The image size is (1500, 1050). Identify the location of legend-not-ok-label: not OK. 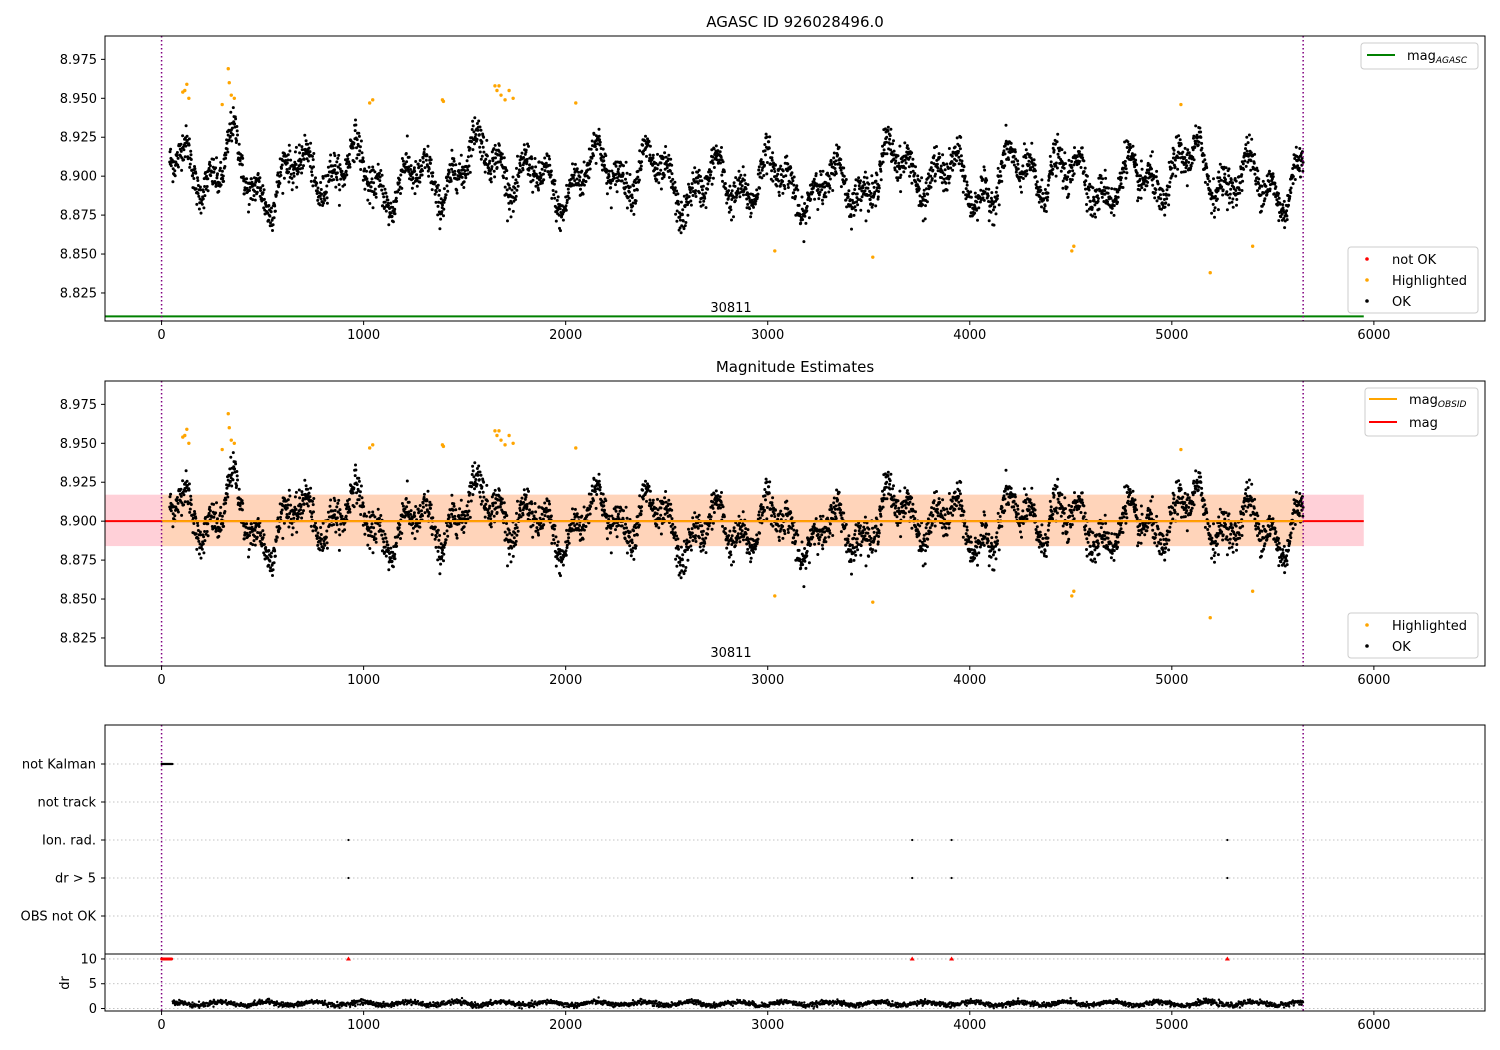
(1414, 260).